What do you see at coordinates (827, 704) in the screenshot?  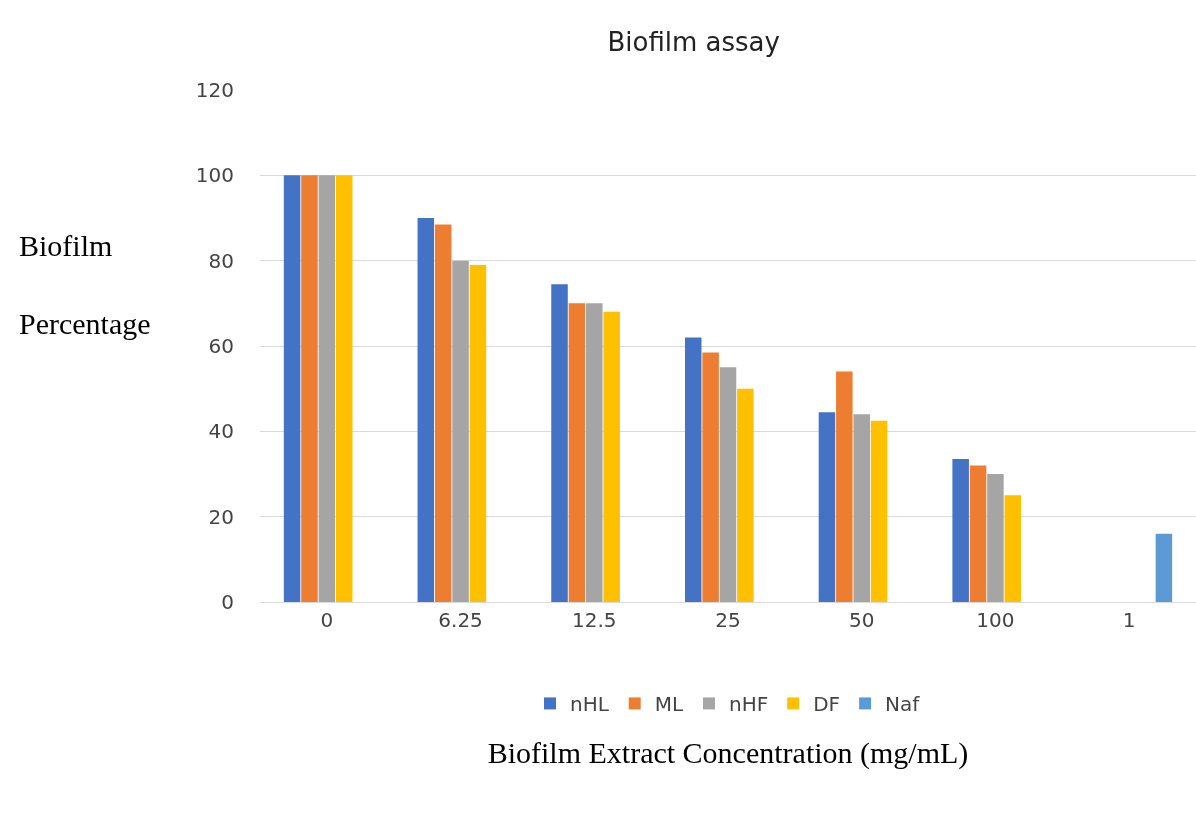 I see `legend-label: DF` at bounding box center [827, 704].